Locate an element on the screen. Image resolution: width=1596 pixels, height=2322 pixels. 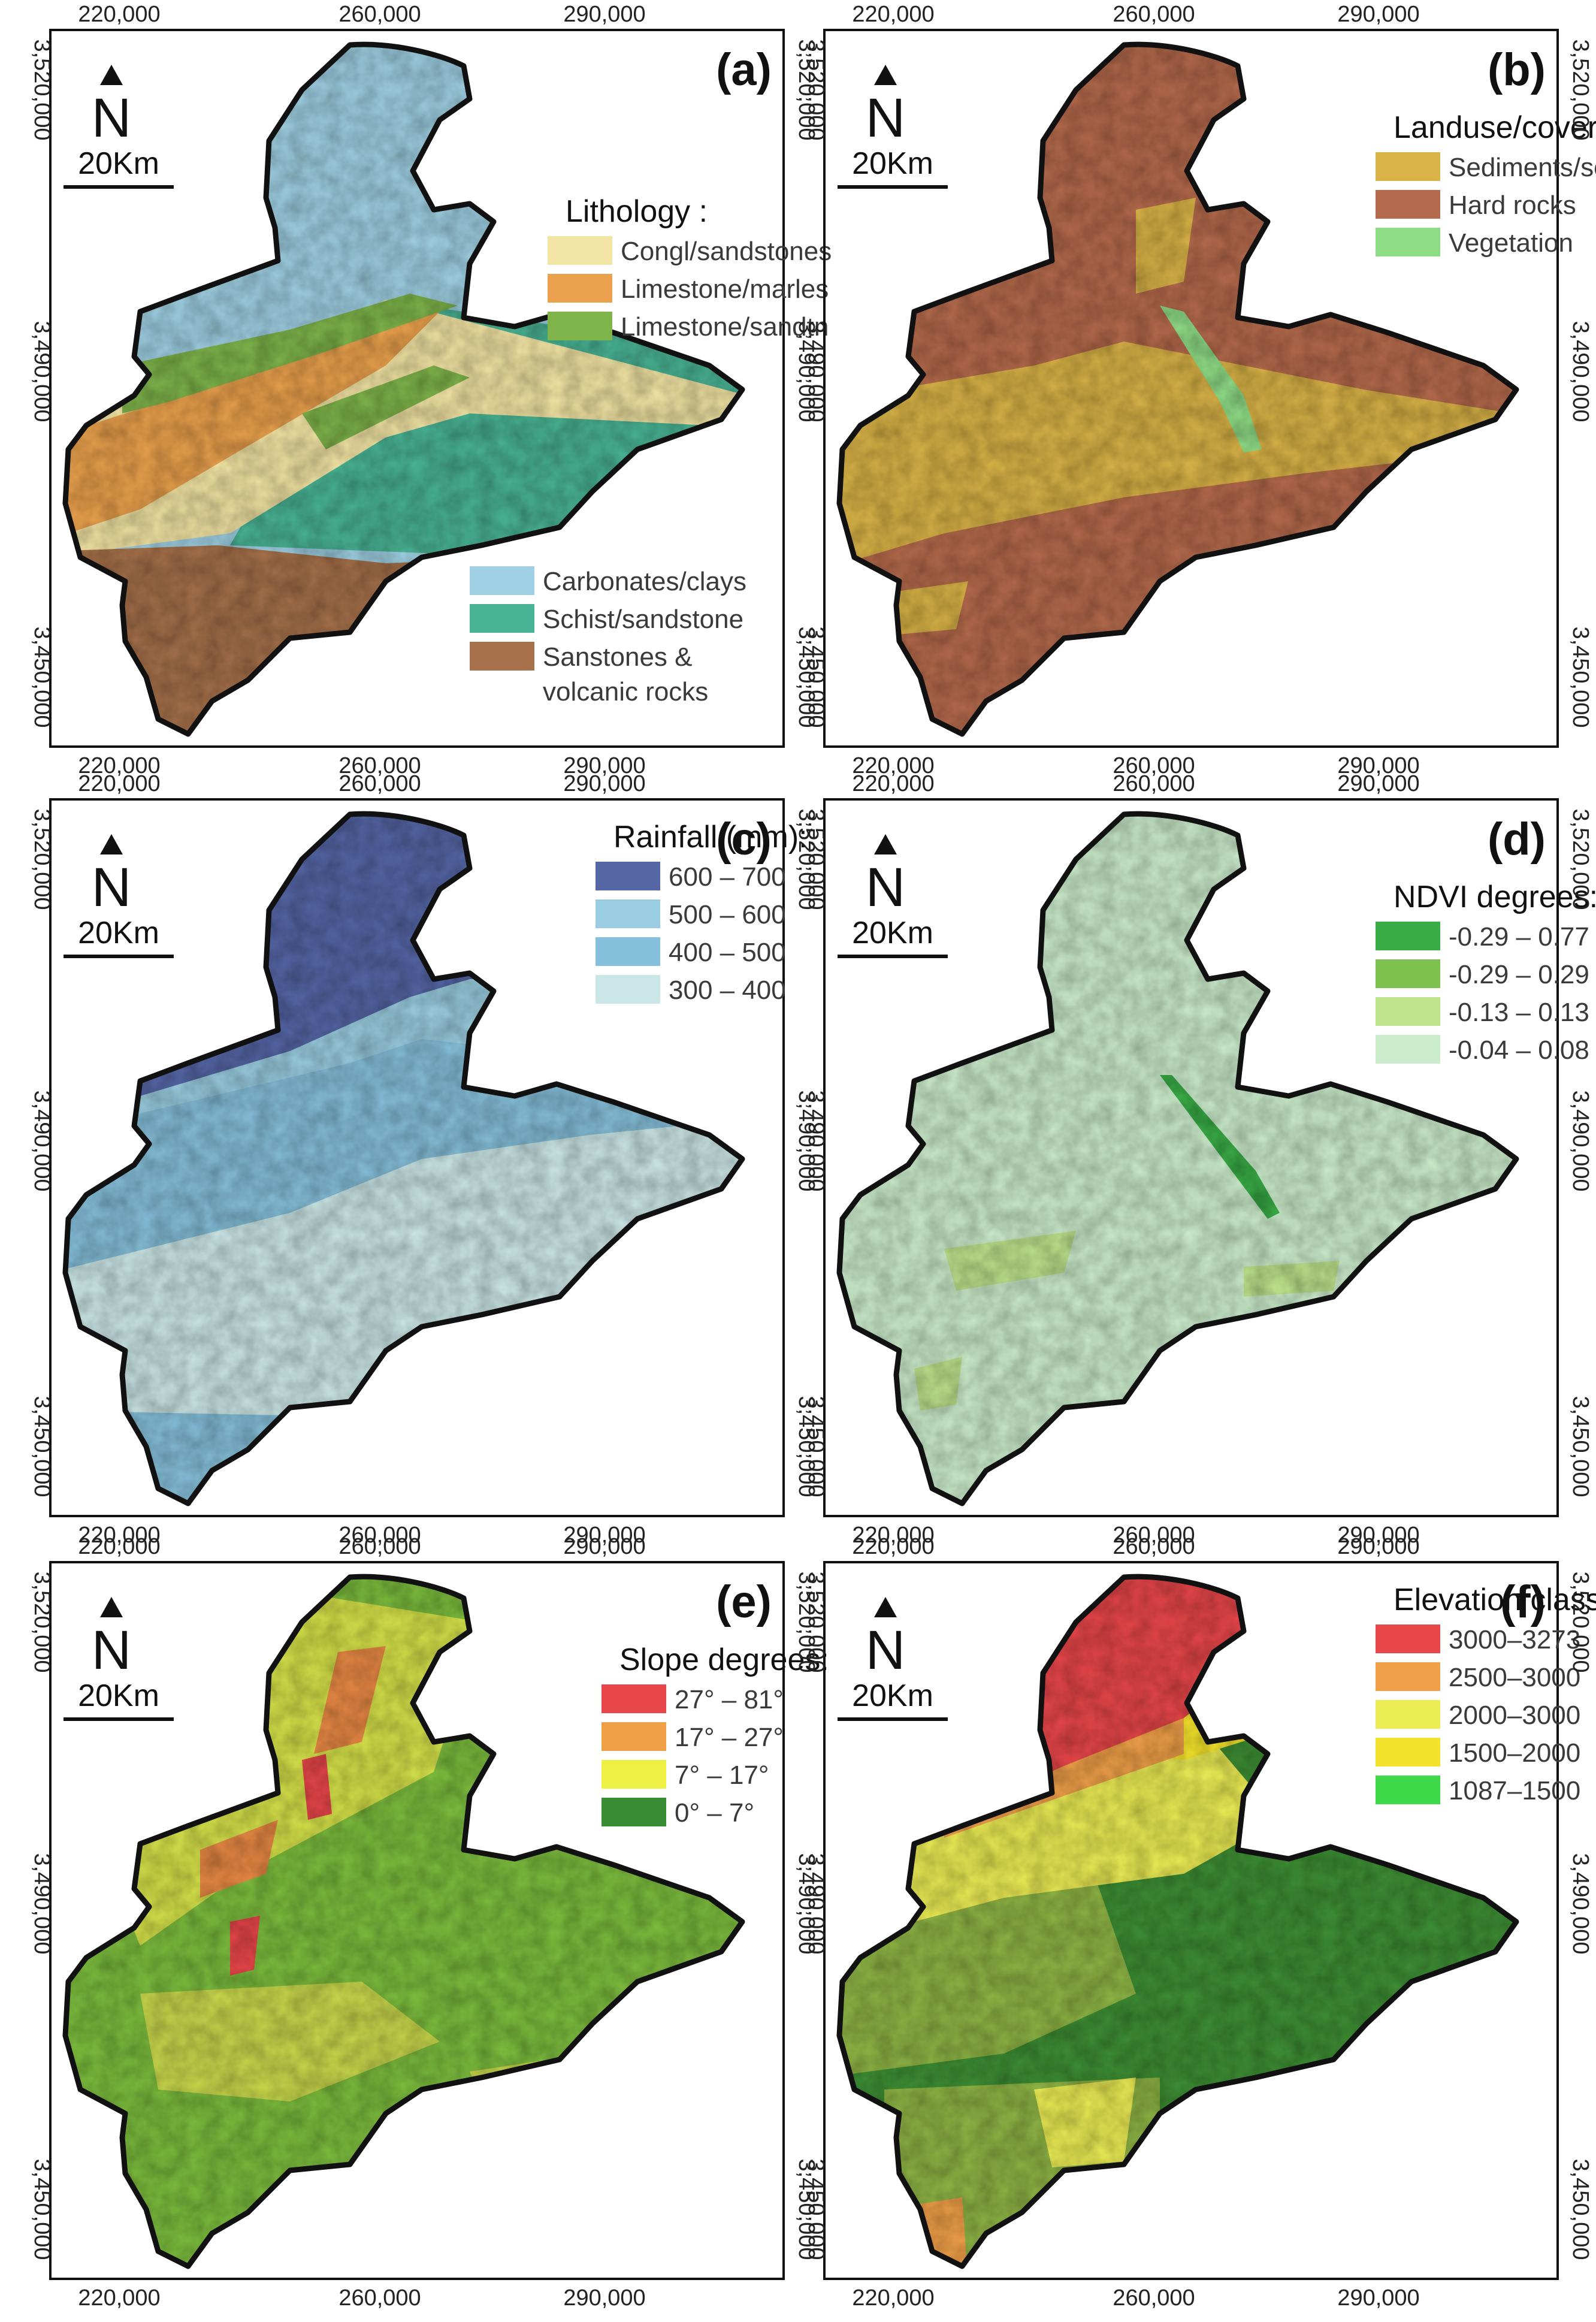
legend-item-label: Limestone/sandtn is located at coordinates (725, 327).